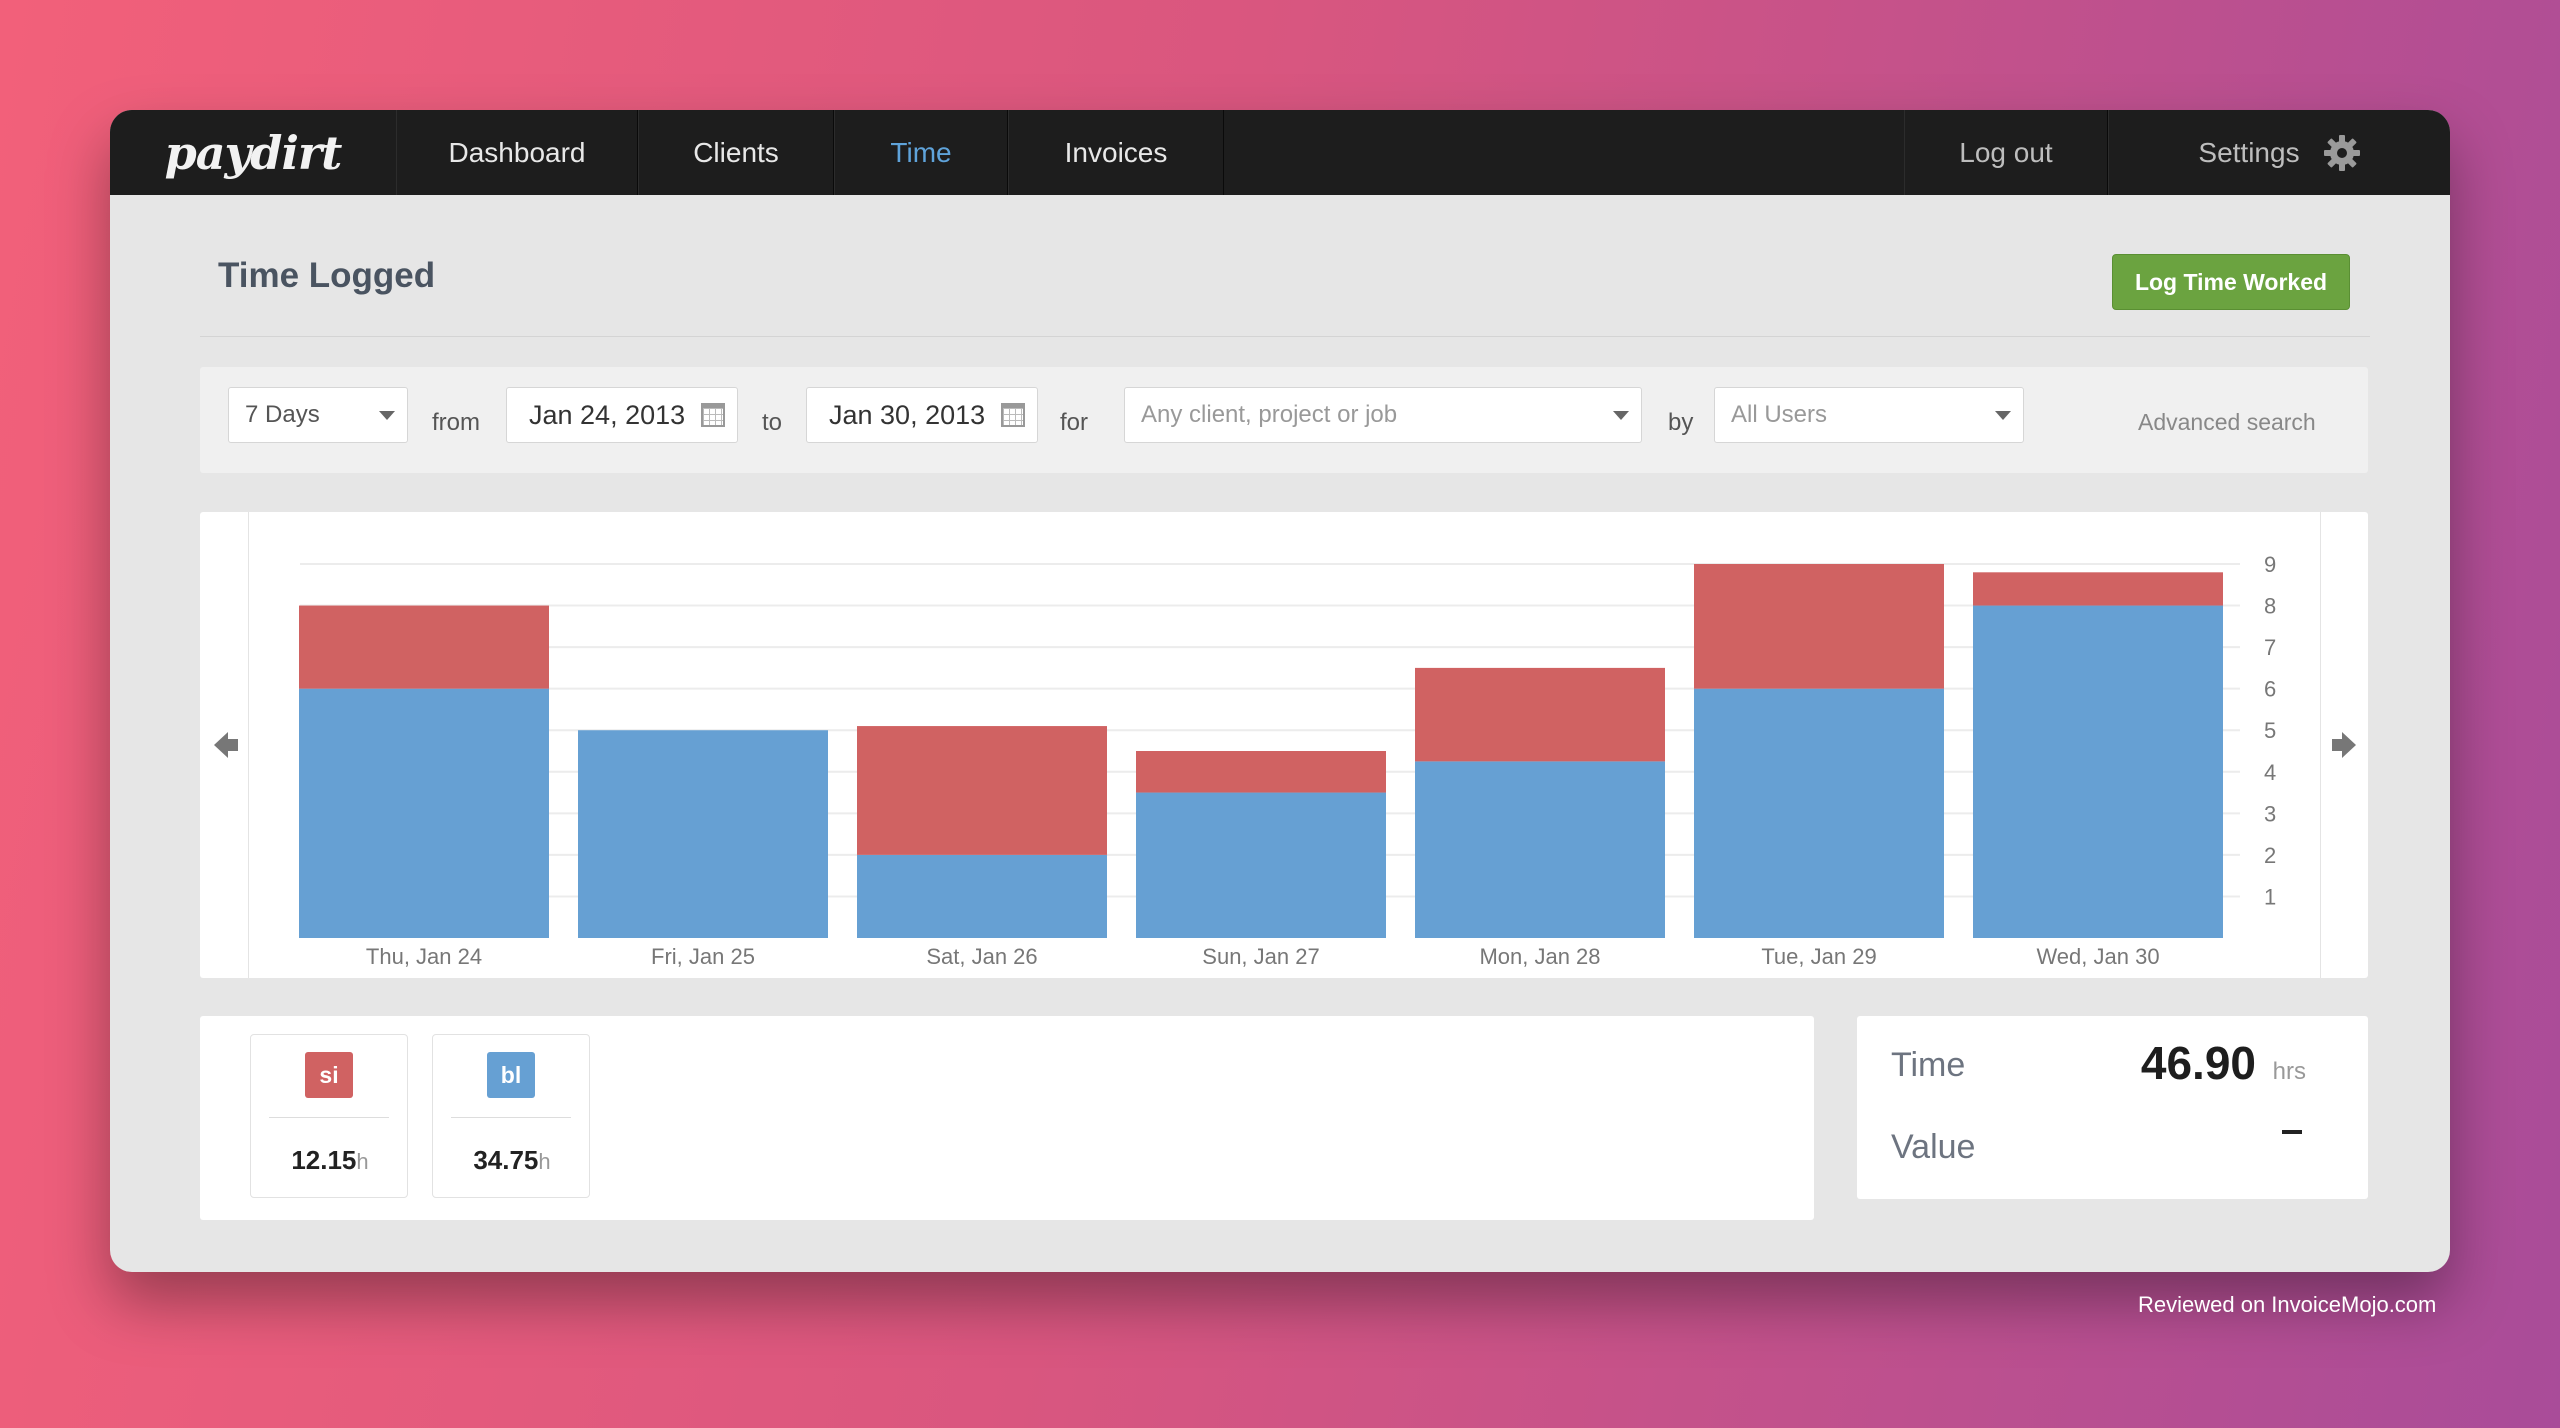 This screenshot has width=2560, height=1428. What do you see at coordinates (2231, 282) in the screenshot?
I see `log-time-worked-button: Log Time Worked` at bounding box center [2231, 282].